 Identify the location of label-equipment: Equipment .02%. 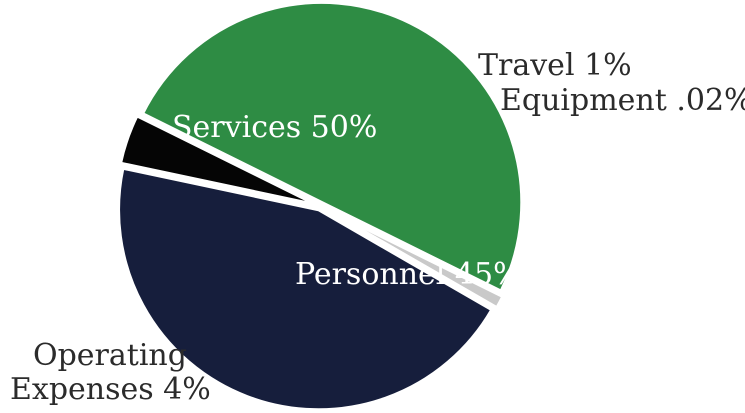
(622, 100).